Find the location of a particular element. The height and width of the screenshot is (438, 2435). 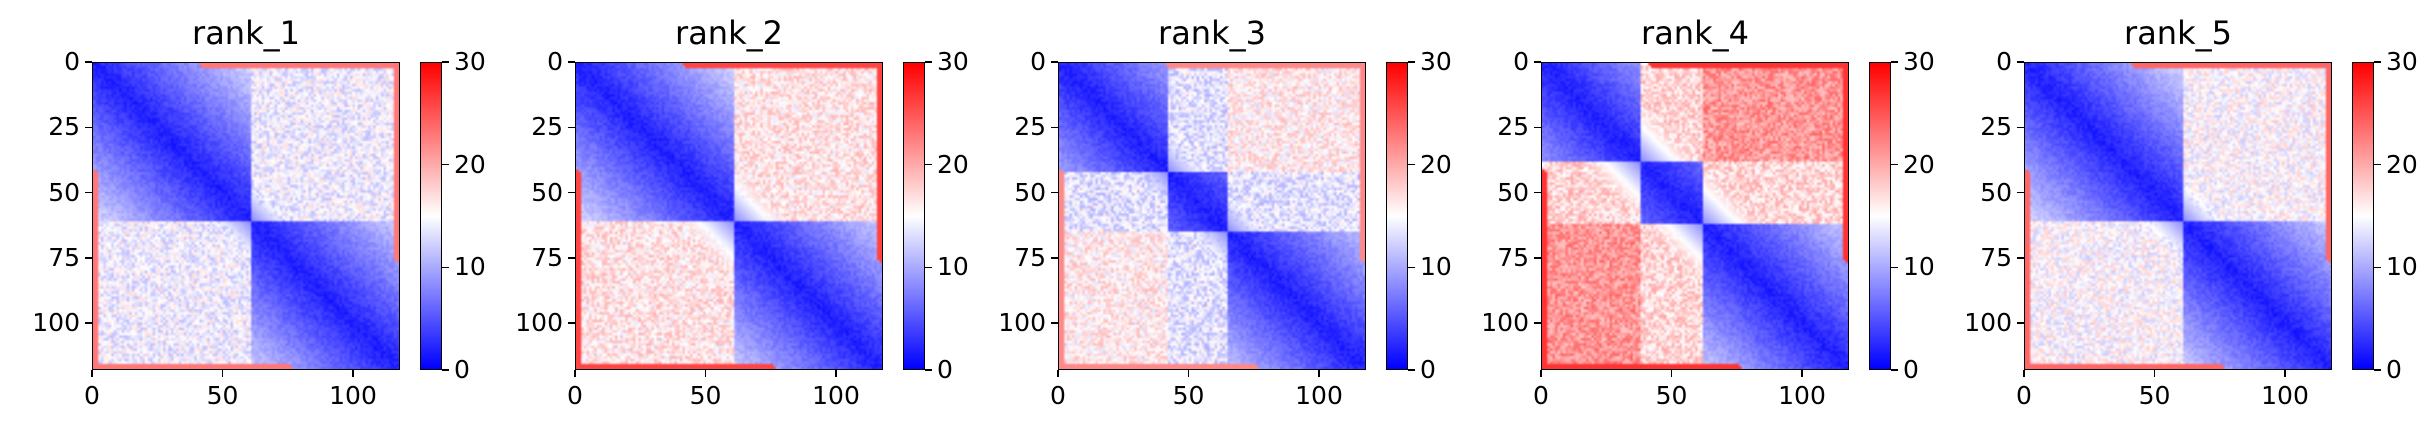

chart-title: rank_3 is located at coordinates (1212, 33).